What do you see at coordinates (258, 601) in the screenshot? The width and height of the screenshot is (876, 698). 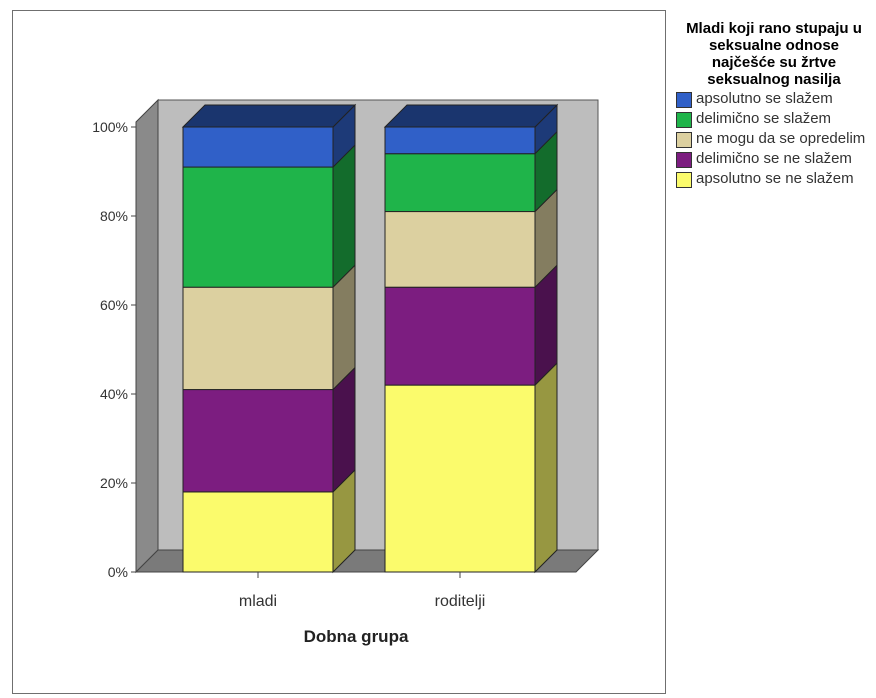 I see `x-tick-label: mladi` at bounding box center [258, 601].